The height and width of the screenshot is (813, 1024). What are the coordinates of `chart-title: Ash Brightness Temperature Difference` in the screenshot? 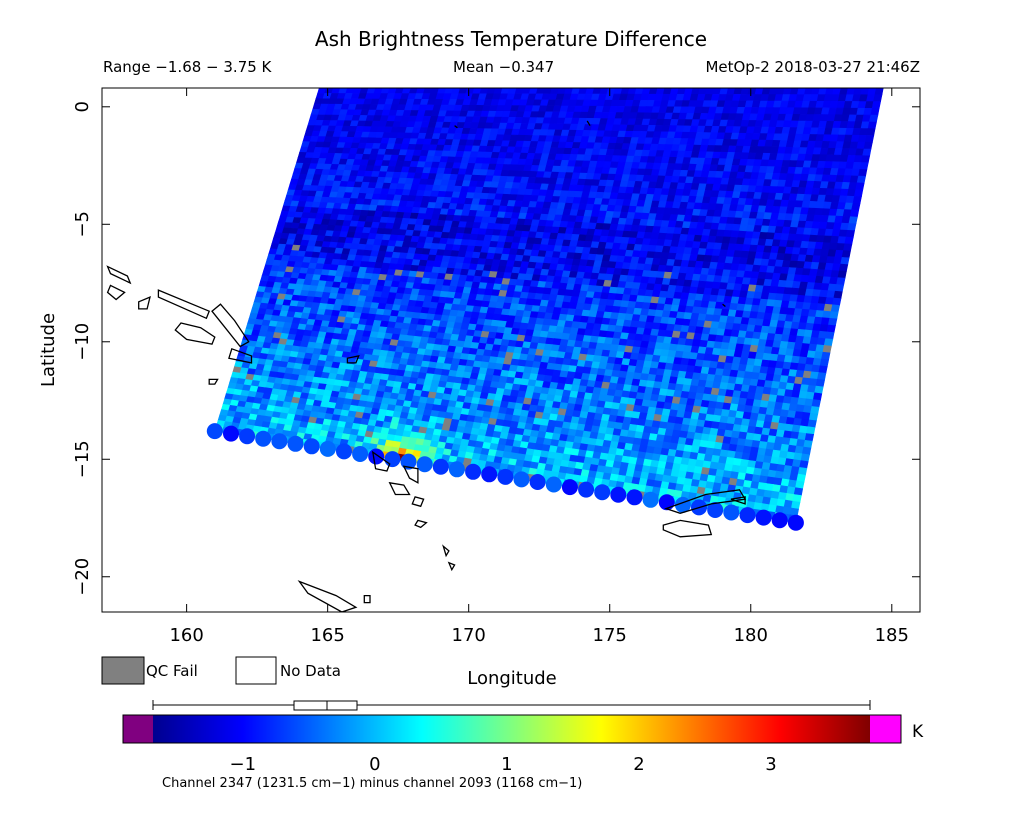 It's located at (511, 39).